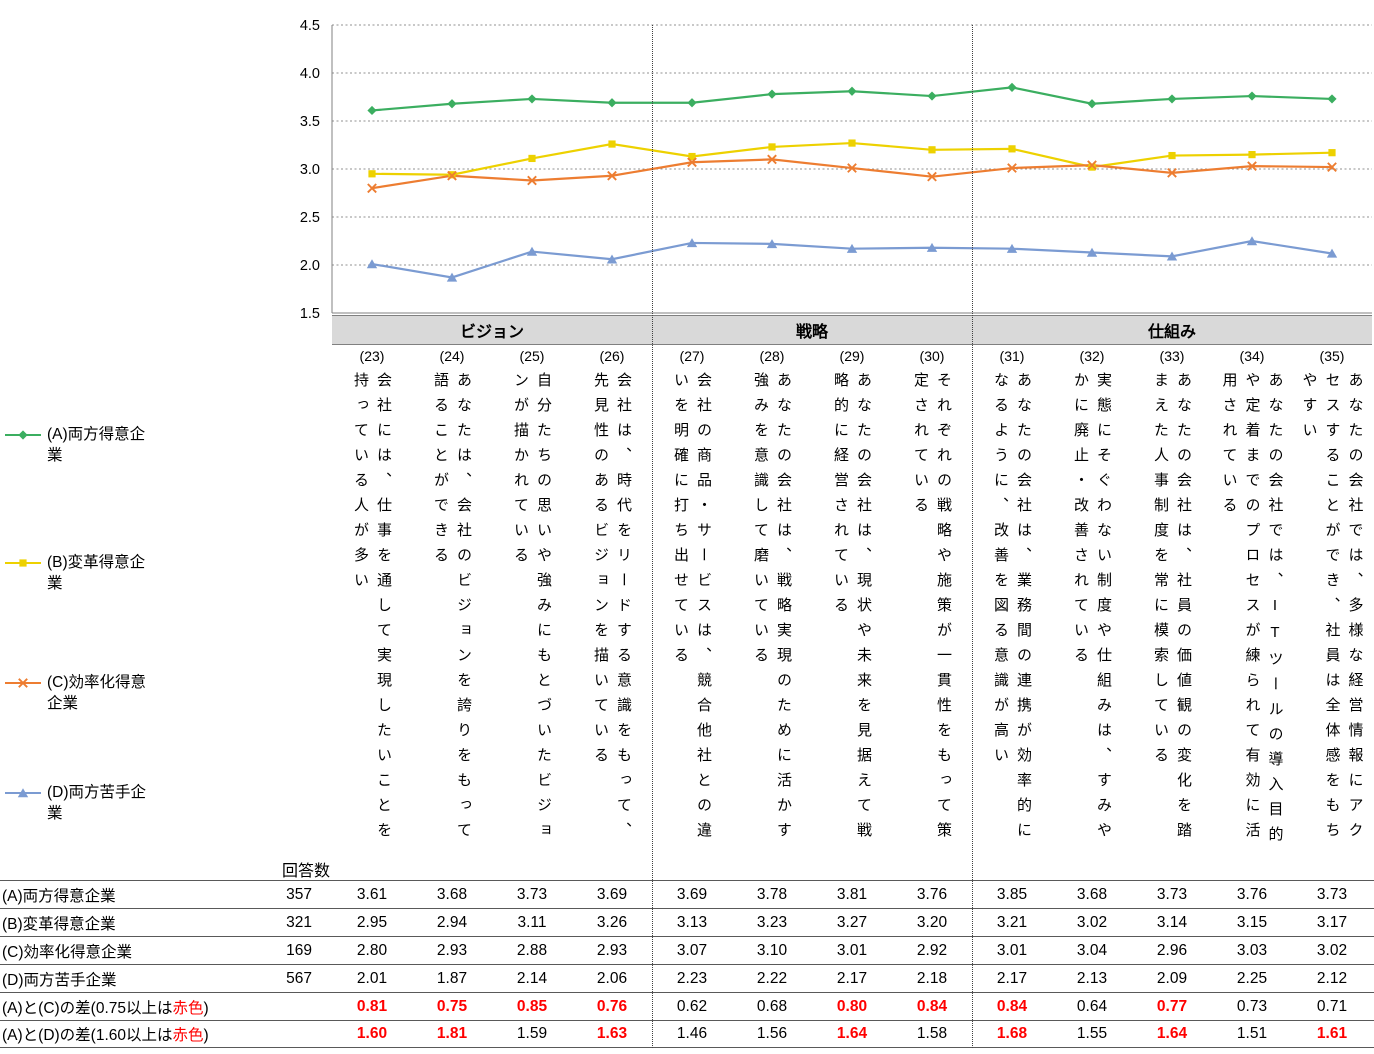 The height and width of the screenshot is (1054, 1374). I want to click on value-cell: 3.13, so click(692, 922).